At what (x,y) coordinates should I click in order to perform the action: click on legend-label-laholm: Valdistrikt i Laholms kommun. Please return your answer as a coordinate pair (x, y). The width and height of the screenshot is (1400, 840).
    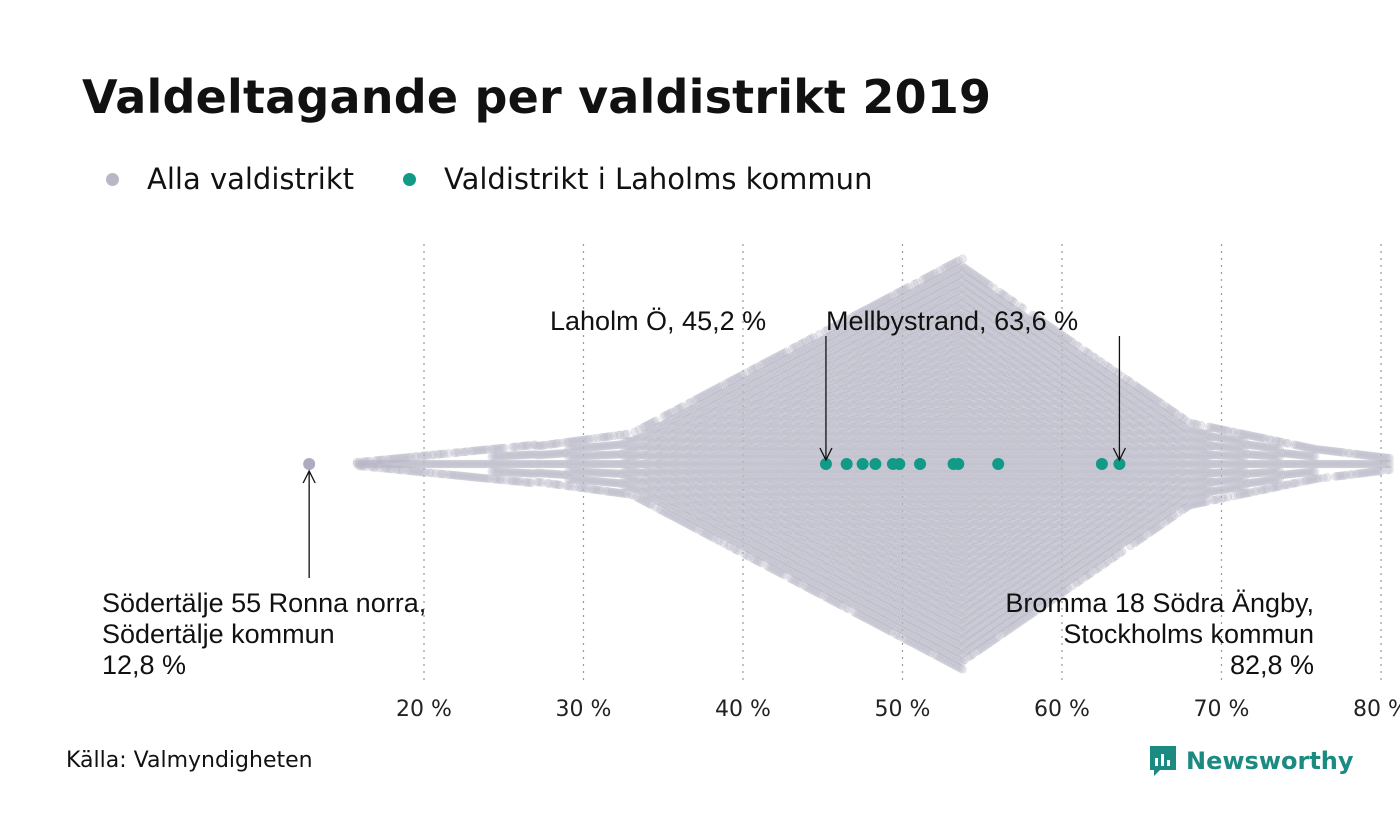
    Looking at the image, I should click on (658, 179).